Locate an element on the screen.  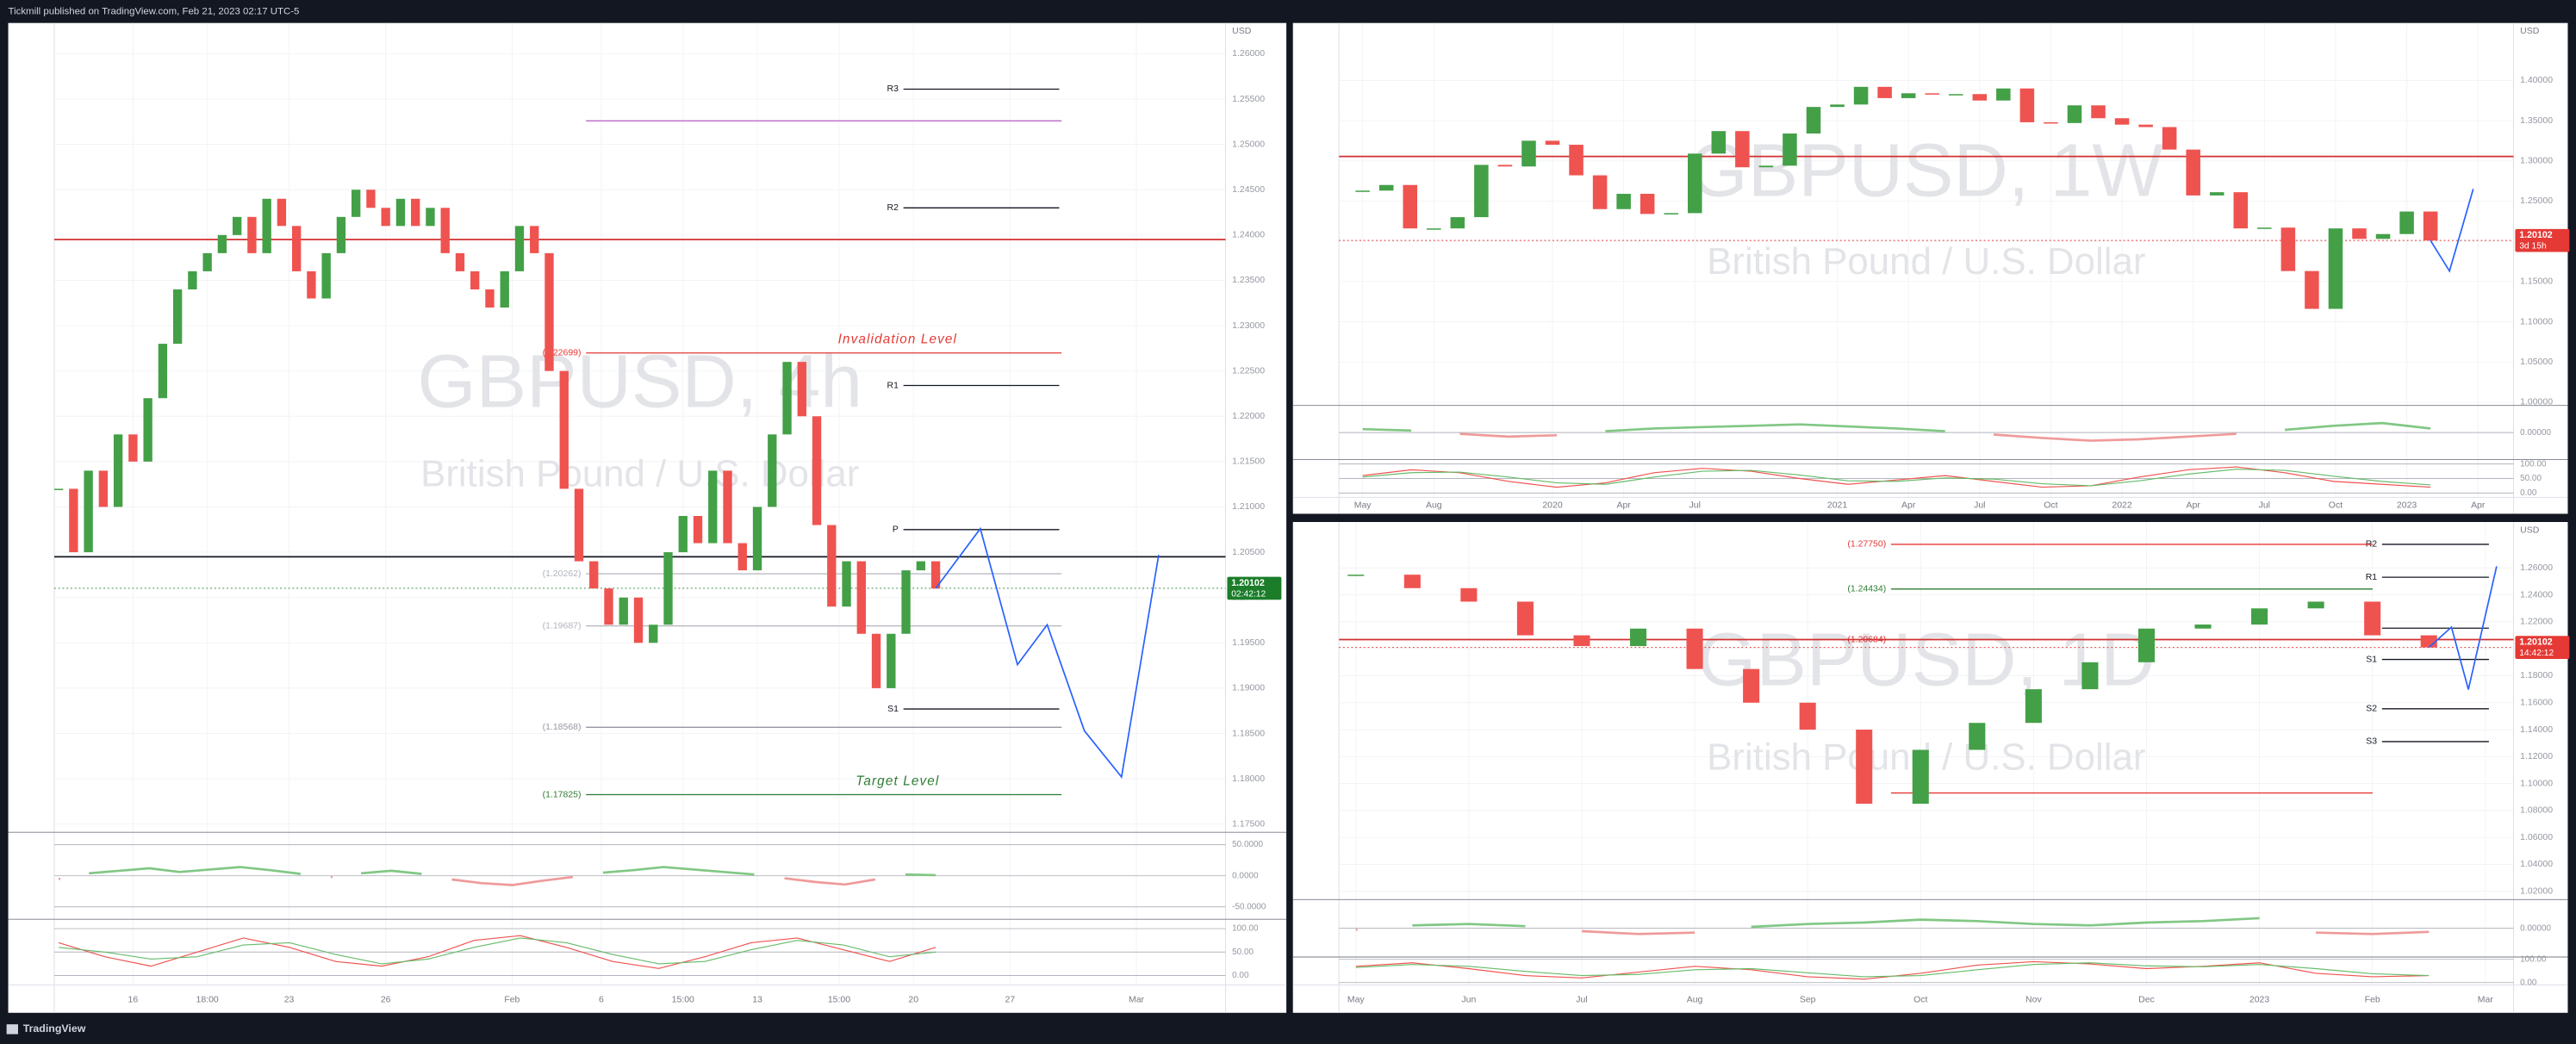
y-tick-label: 1.10000 is located at coordinates (2536, 783).